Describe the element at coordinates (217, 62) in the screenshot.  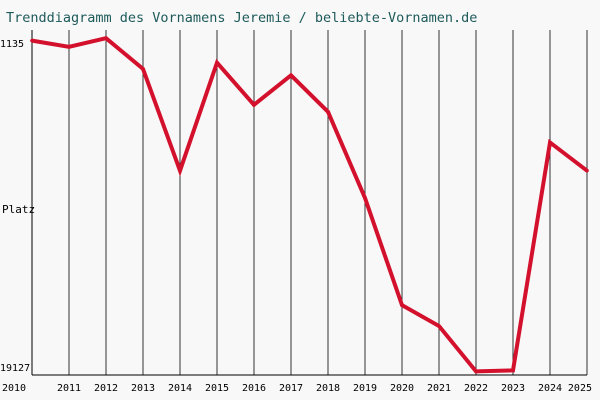
I see `data-point-2015` at that location.